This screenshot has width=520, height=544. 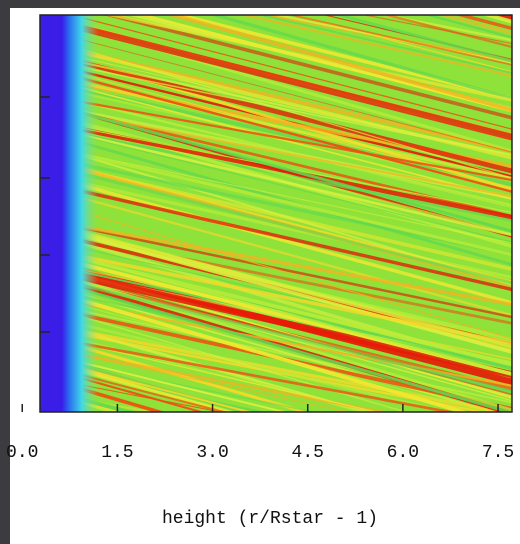 What do you see at coordinates (270, 519) in the screenshot?
I see `x-axis-label: height (r/Rstar - 1)` at bounding box center [270, 519].